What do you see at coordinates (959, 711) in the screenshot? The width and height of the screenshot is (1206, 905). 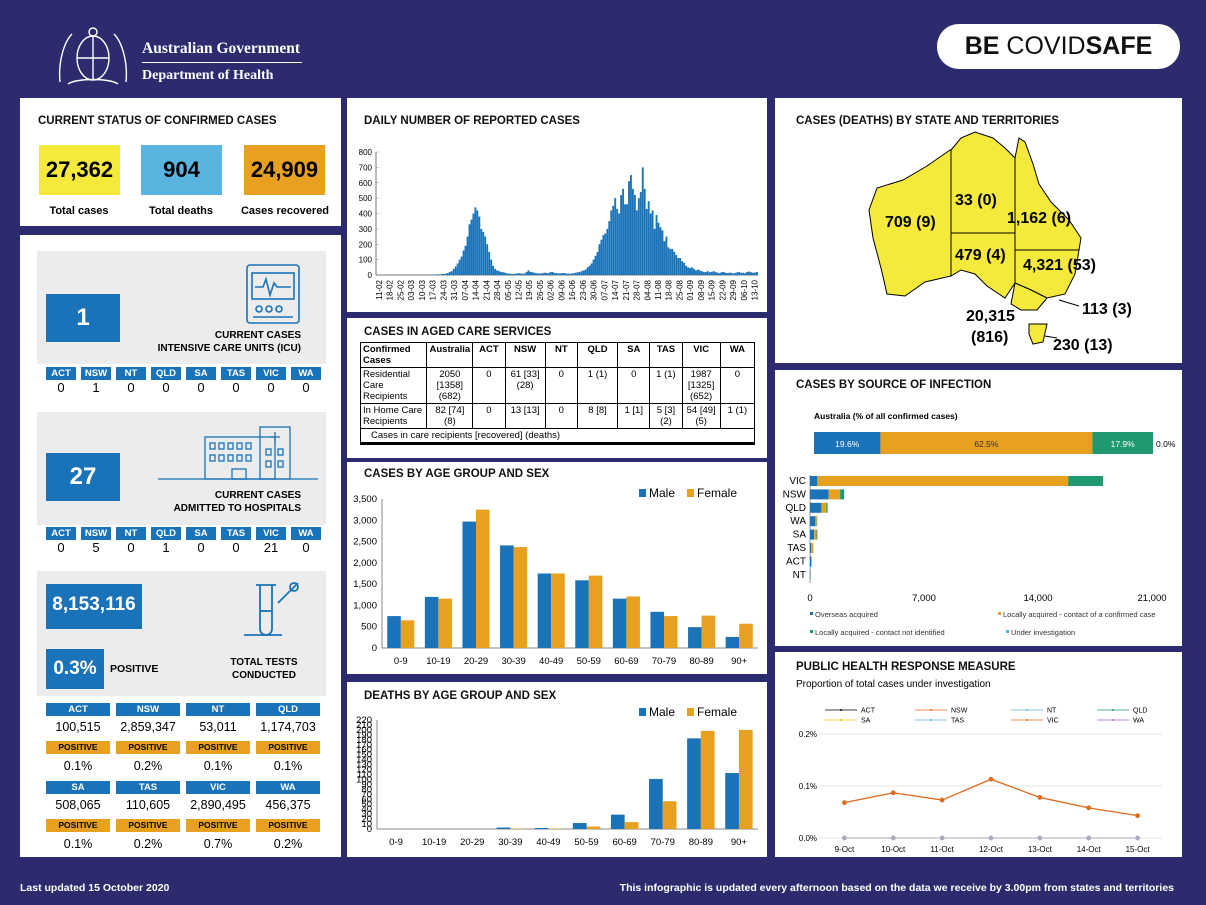 I see `phrm-legend-label: NSW` at bounding box center [959, 711].